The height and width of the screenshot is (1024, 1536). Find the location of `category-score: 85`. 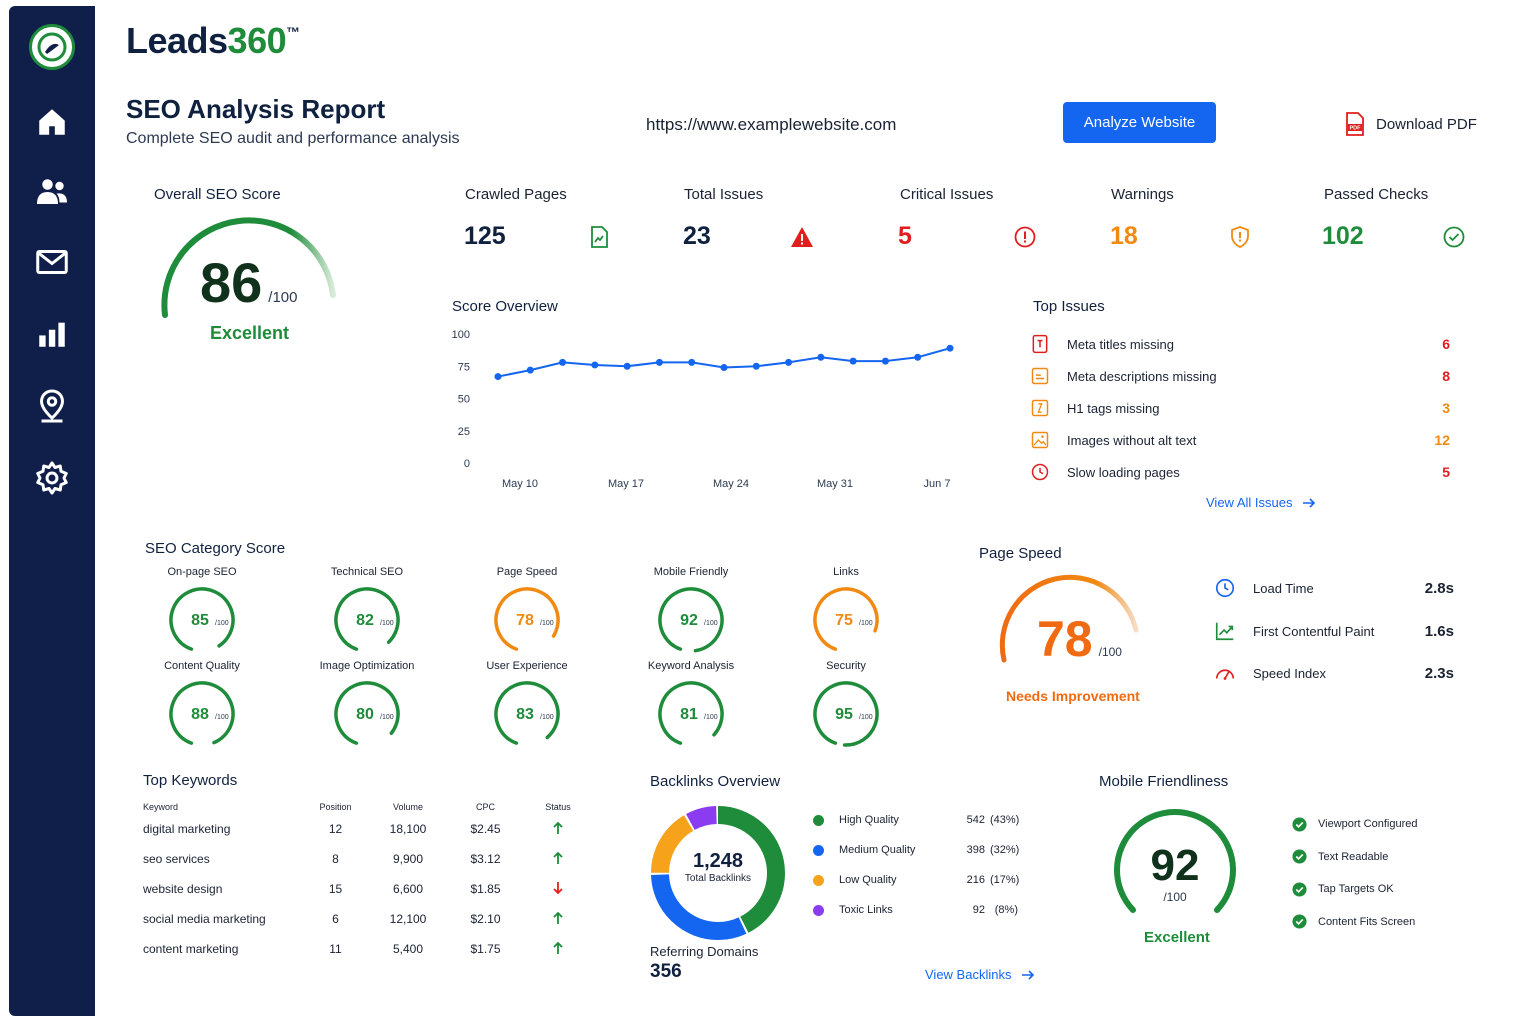

category-score: 85 is located at coordinates (200, 620).